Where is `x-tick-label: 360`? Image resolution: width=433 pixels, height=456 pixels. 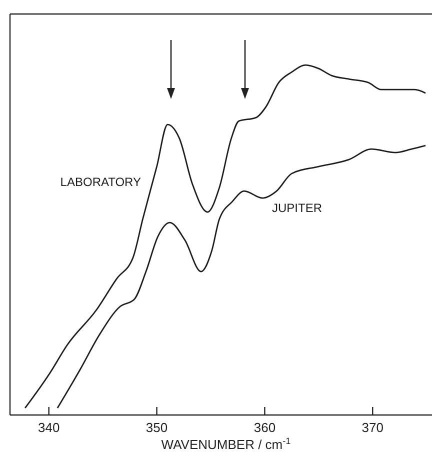 x-tick-label: 360 is located at coordinates (265, 427).